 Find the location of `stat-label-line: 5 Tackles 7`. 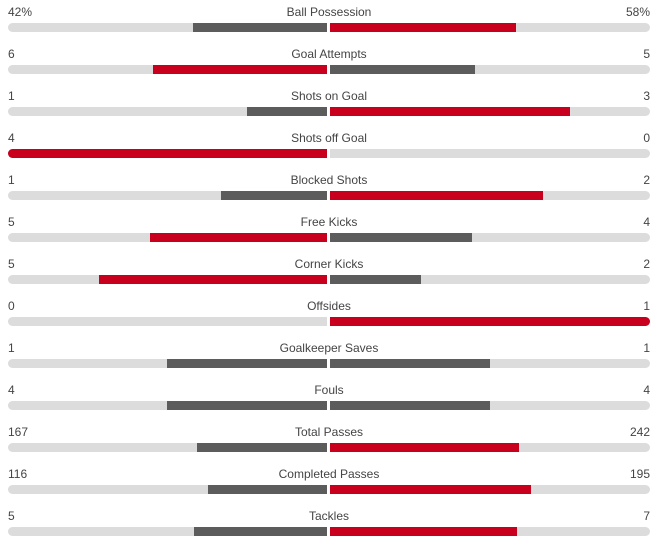

stat-label-line: 5 Tackles 7 is located at coordinates (329, 516).